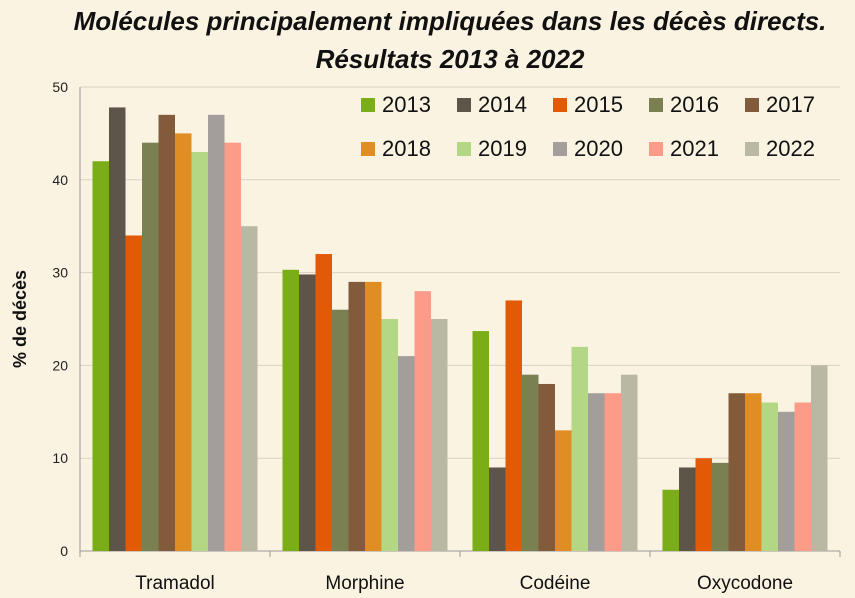 The height and width of the screenshot is (598, 855). I want to click on y-tick-label: 20, so click(60, 365).